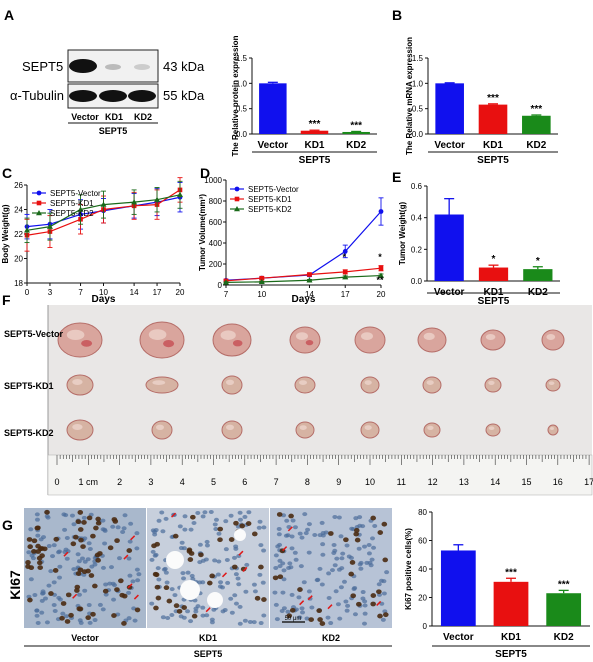 The height and width of the screenshot is (662, 593). Describe the element at coordinates (433, 482) in the screenshot. I see `ruler-number: 12` at that location.